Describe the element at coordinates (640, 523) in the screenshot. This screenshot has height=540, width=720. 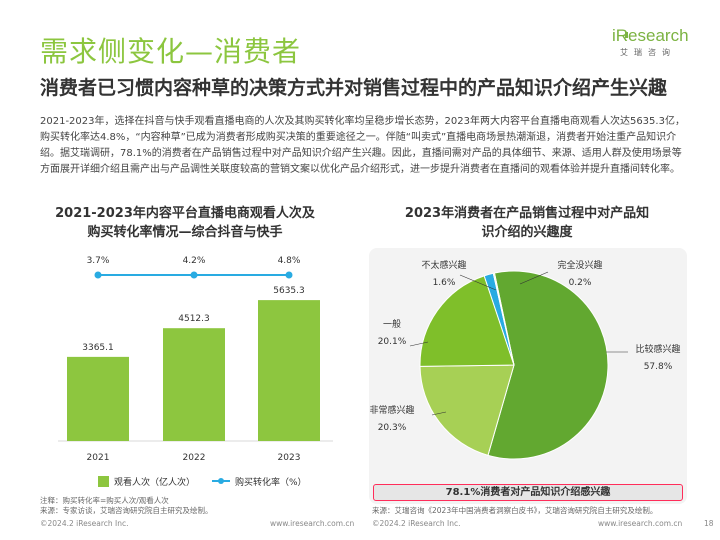
I see `footer-url-right: www.iresearch.com.cn` at that location.